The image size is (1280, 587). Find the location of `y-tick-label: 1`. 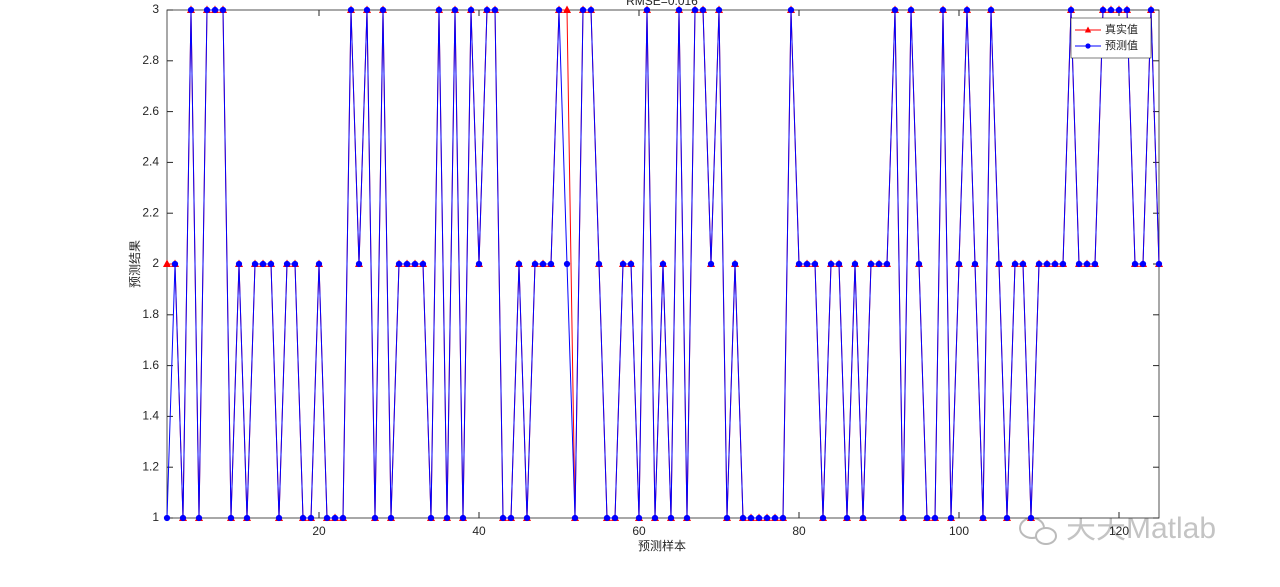

y-tick-label: 1 is located at coordinates (155, 517).